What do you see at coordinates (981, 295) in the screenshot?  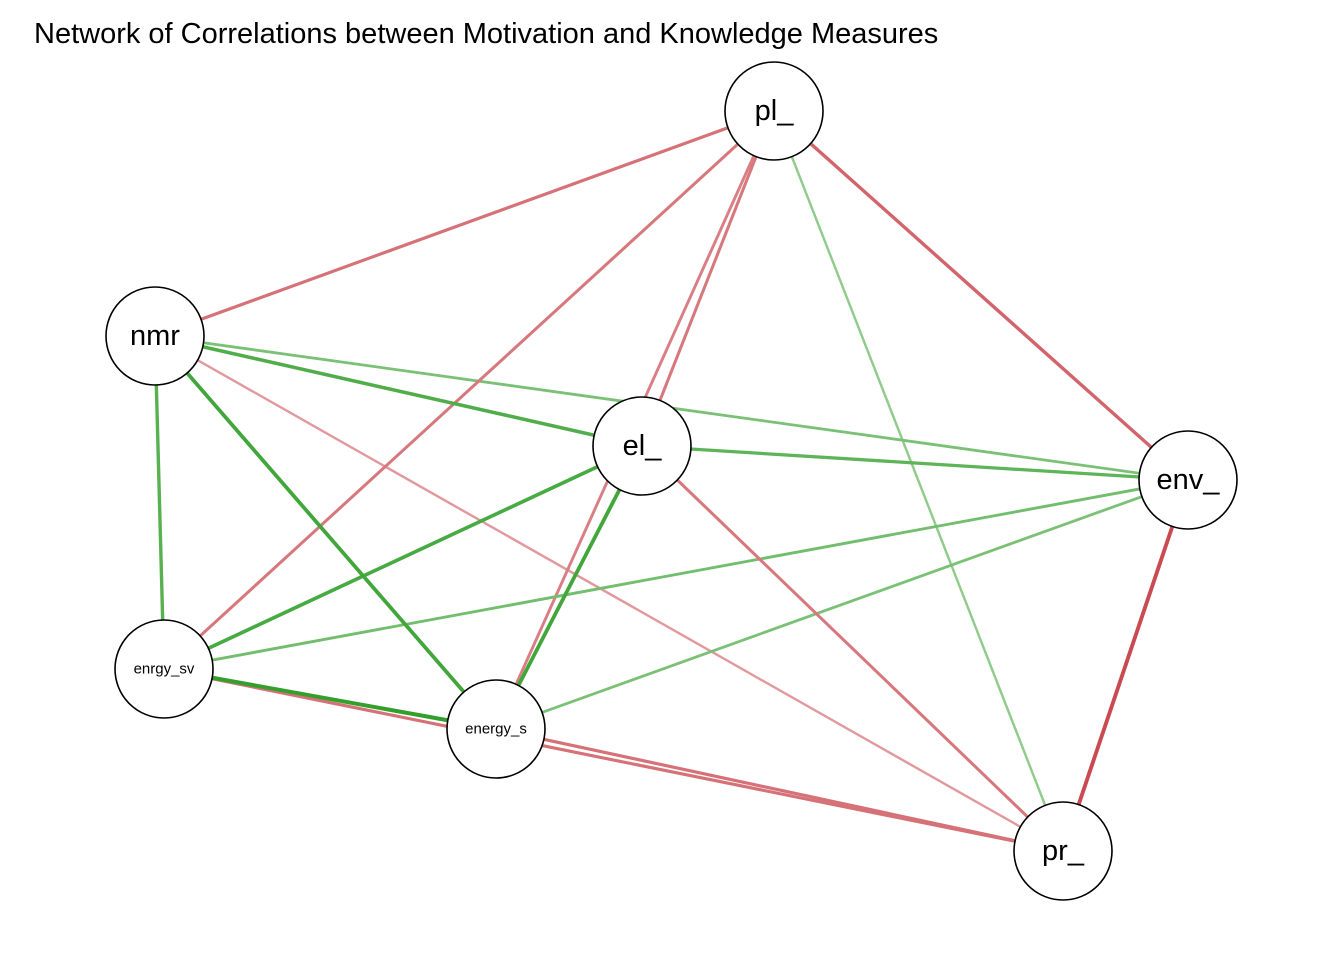 I see `edge-pl_-env_` at bounding box center [981, 295].